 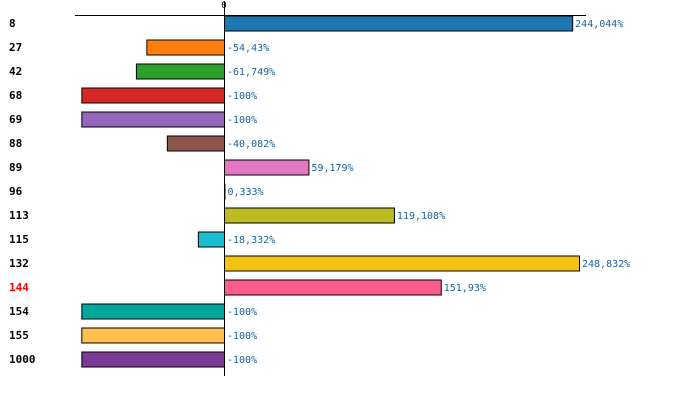 I want to click on value-label: 244,044%, so click(x=599, y=24).